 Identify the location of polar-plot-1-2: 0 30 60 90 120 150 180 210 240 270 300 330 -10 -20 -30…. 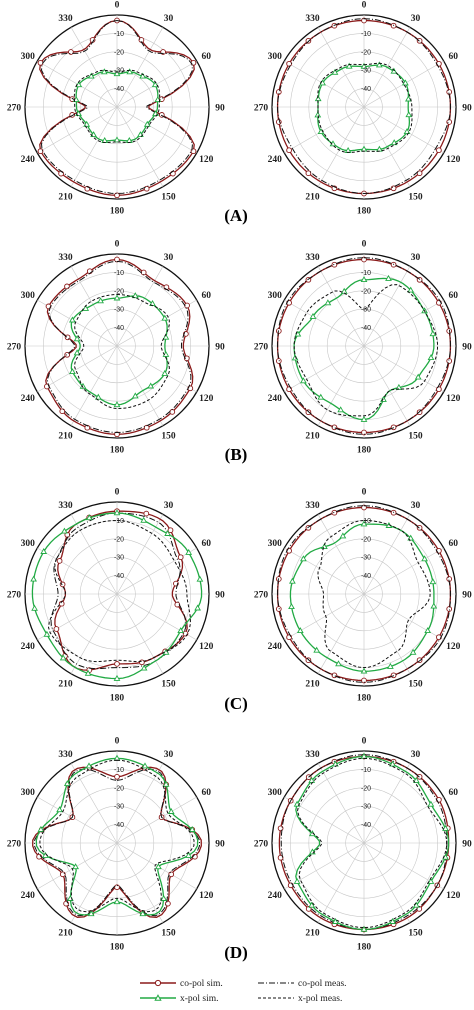
(363, 108).